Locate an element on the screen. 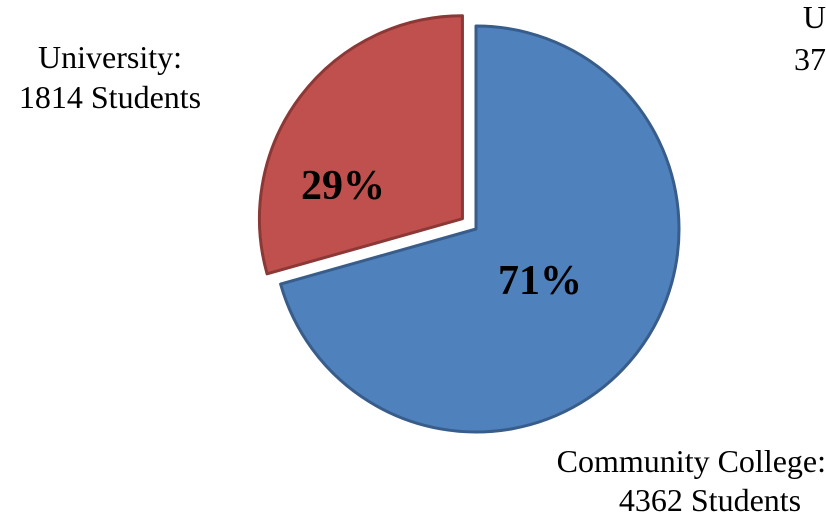  clipped-label-fragment-2: 37 is located at coordinates (810, 59).